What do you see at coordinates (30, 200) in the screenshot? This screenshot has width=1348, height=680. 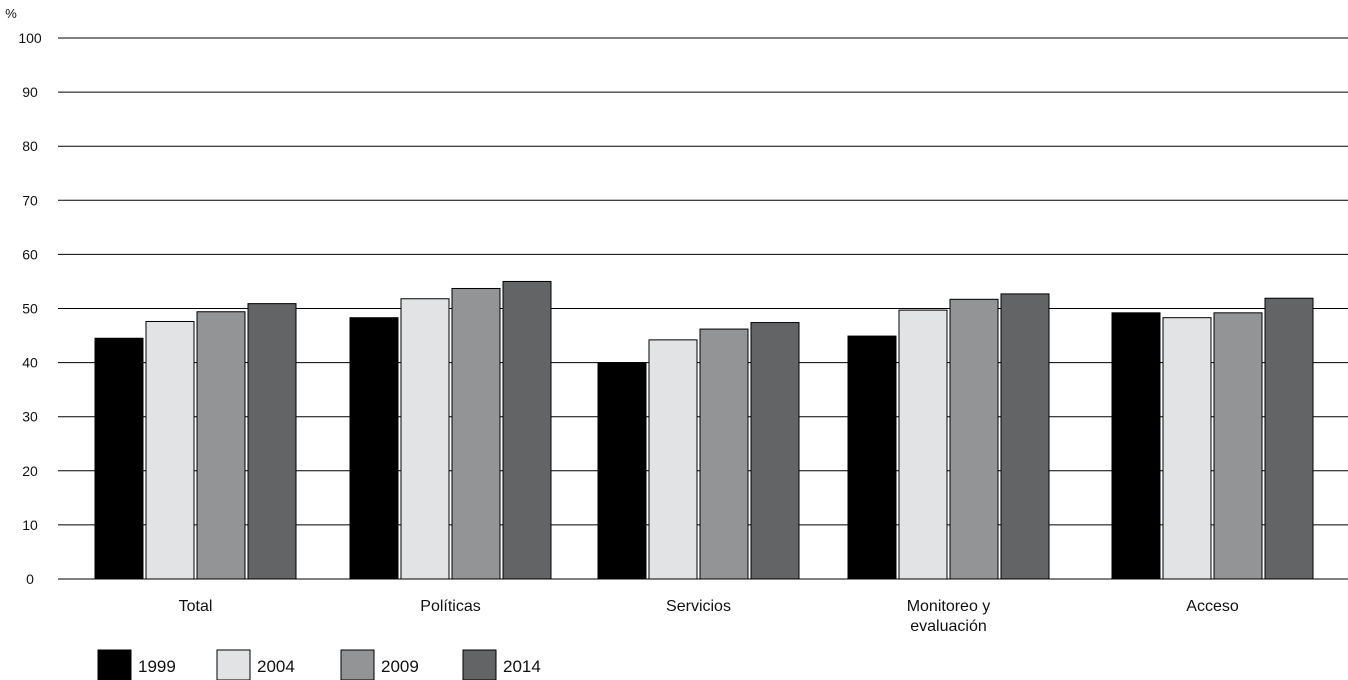 I see `y-tick-label: 70` at bounding box center [30, 200].